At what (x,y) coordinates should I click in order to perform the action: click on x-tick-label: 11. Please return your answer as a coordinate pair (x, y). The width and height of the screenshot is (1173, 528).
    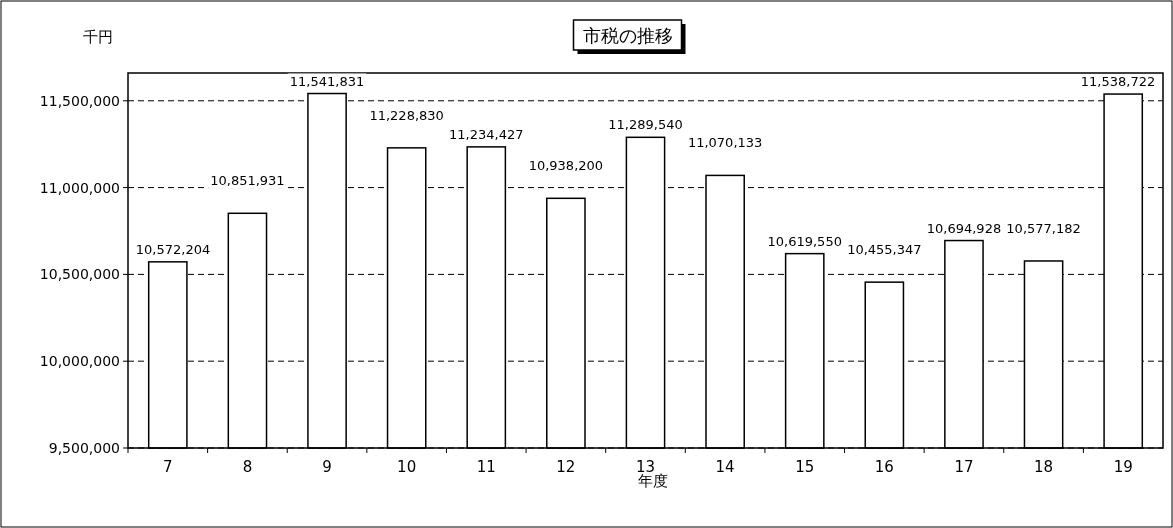
    Looking at the image, I should click on (486, 467).